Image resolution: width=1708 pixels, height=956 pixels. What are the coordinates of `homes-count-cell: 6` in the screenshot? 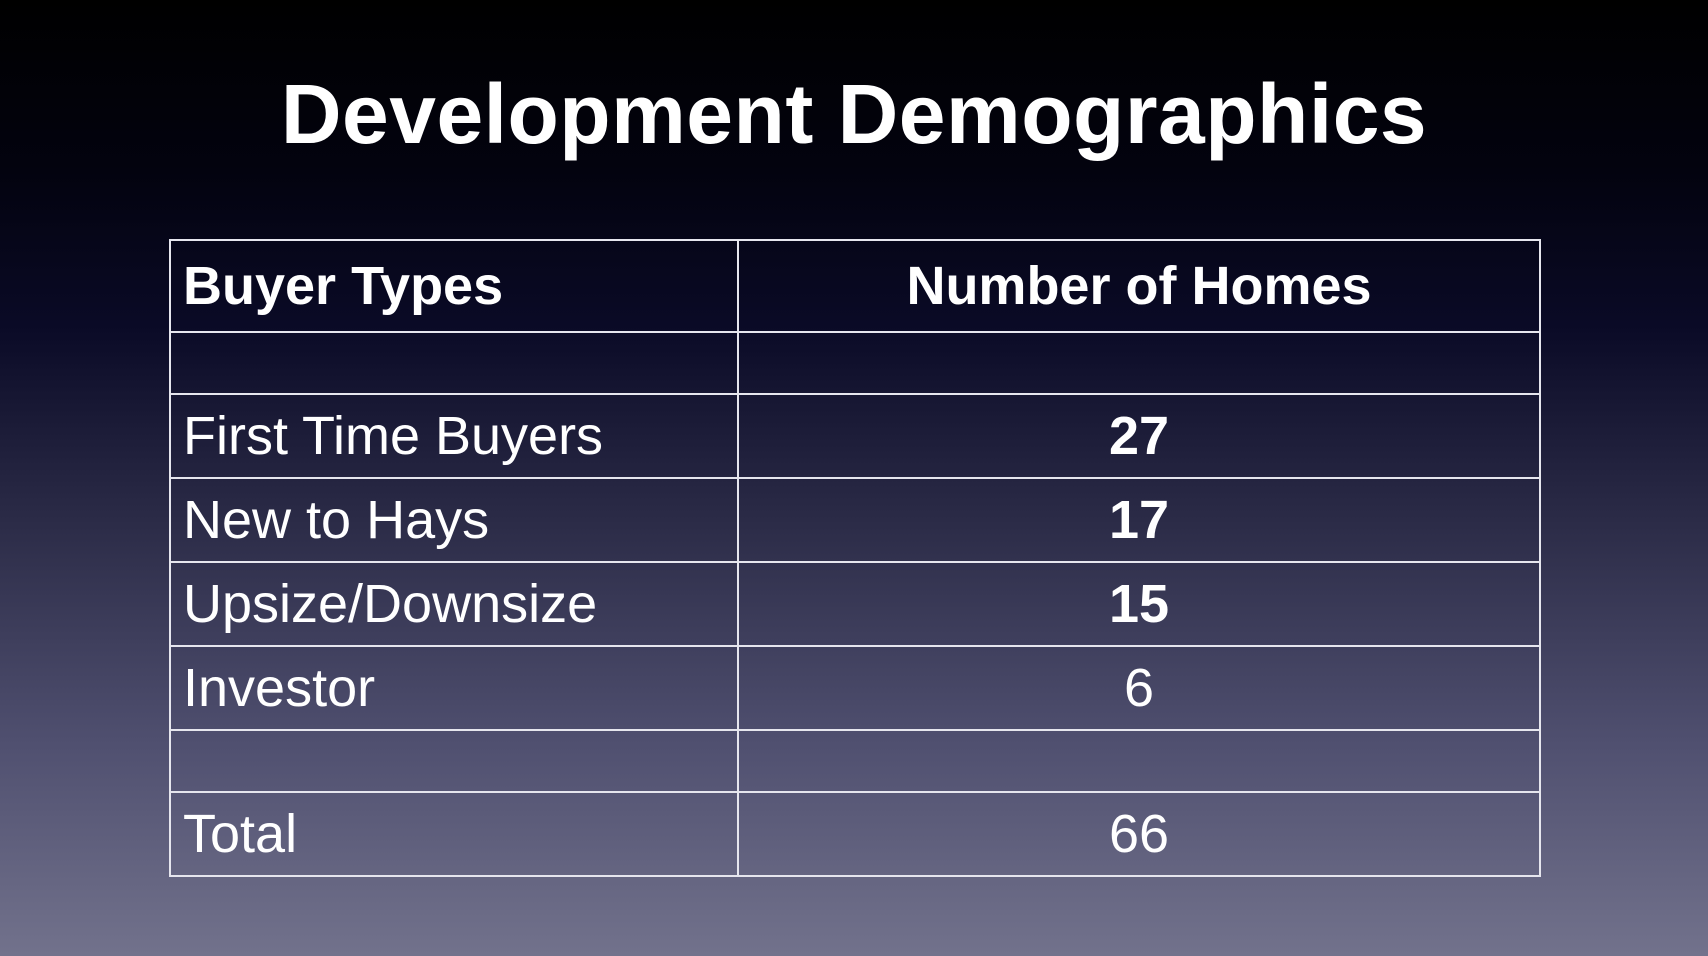 It's located at (1139, 688).